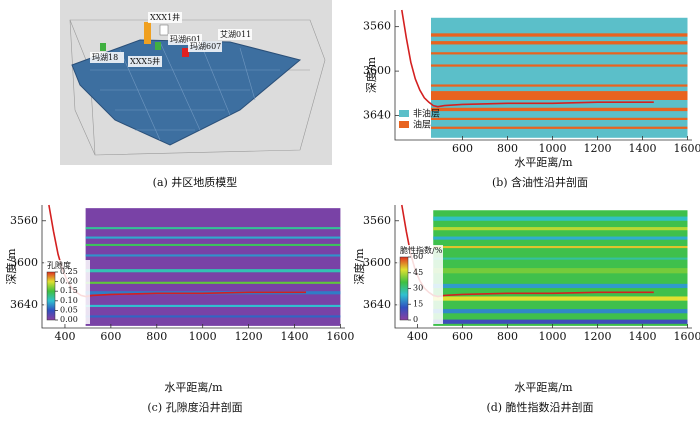 This screenshot has width=700, height=423. What do you see at coordinates (377, 262) in the screenshot?
I see `y-tick-label: 3600` at bounding box center [377, 262].